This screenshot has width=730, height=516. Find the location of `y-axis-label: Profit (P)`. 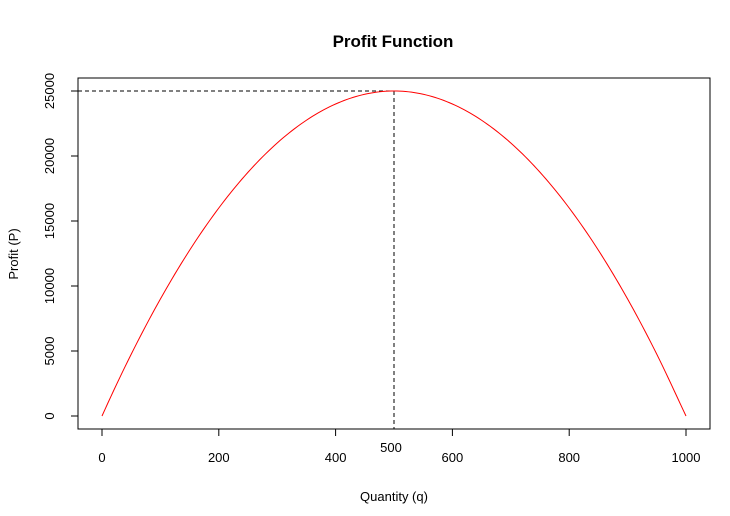

y-axis-label: Profit (P) is located at coordinates (13, 253).